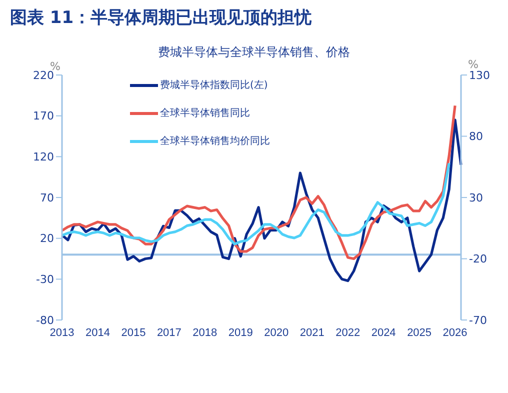 Image resolution: width=508 pixels, height=393 pixels. I want to click on x-tick-label: 2013, so click(62, 332).